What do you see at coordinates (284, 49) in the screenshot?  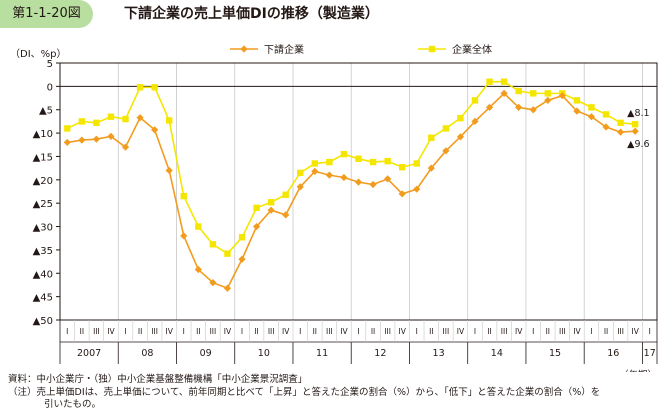 I see `legend-label-shitauke: 下請企業` at bounding box center [284, 49].